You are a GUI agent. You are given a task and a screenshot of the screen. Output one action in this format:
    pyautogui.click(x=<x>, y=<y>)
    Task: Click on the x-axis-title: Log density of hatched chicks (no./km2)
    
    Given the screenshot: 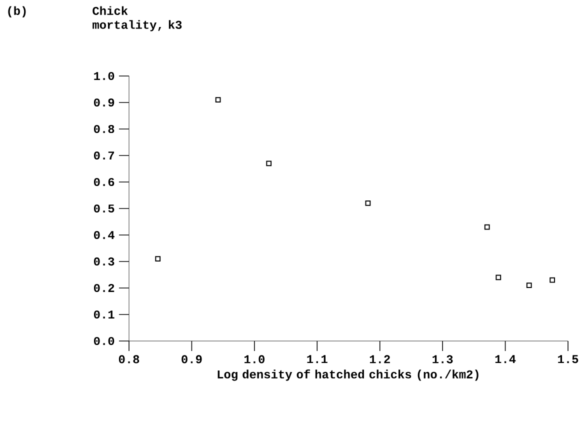 What is the action you would take?
    pyautogui.click(x=348, y=375)
    